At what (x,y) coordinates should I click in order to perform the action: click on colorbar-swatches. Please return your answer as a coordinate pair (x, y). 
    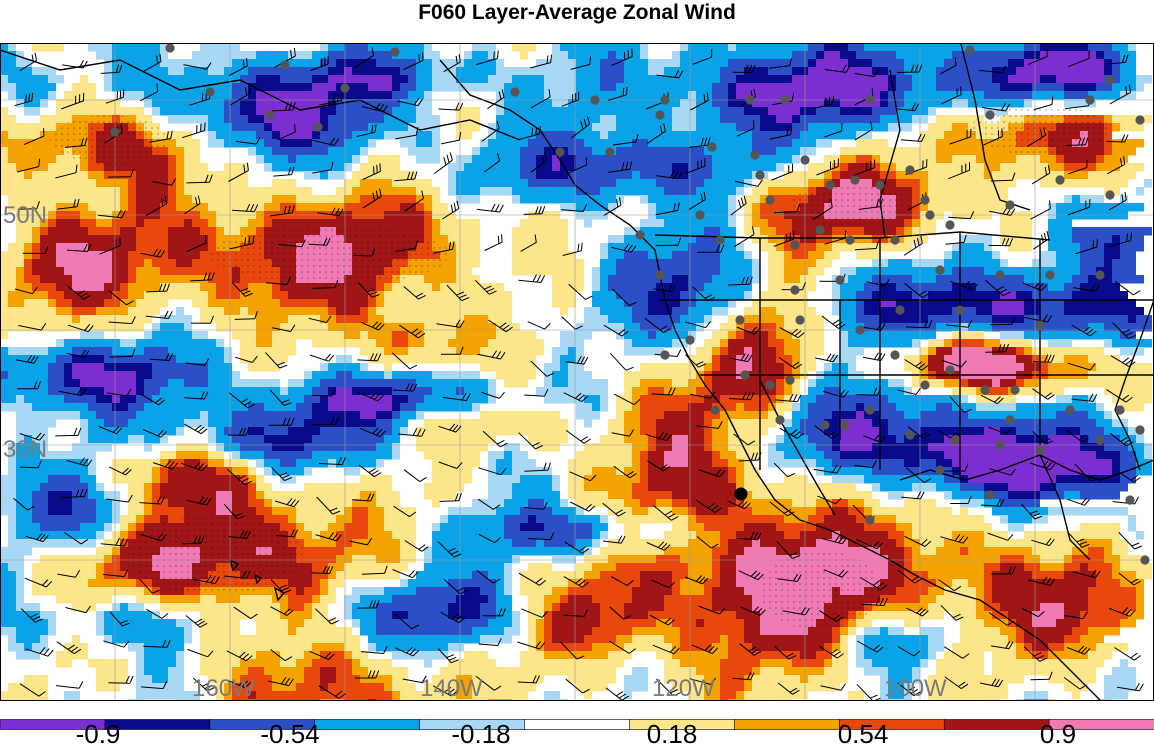
    Looking at the image, I should click on (577, 725).